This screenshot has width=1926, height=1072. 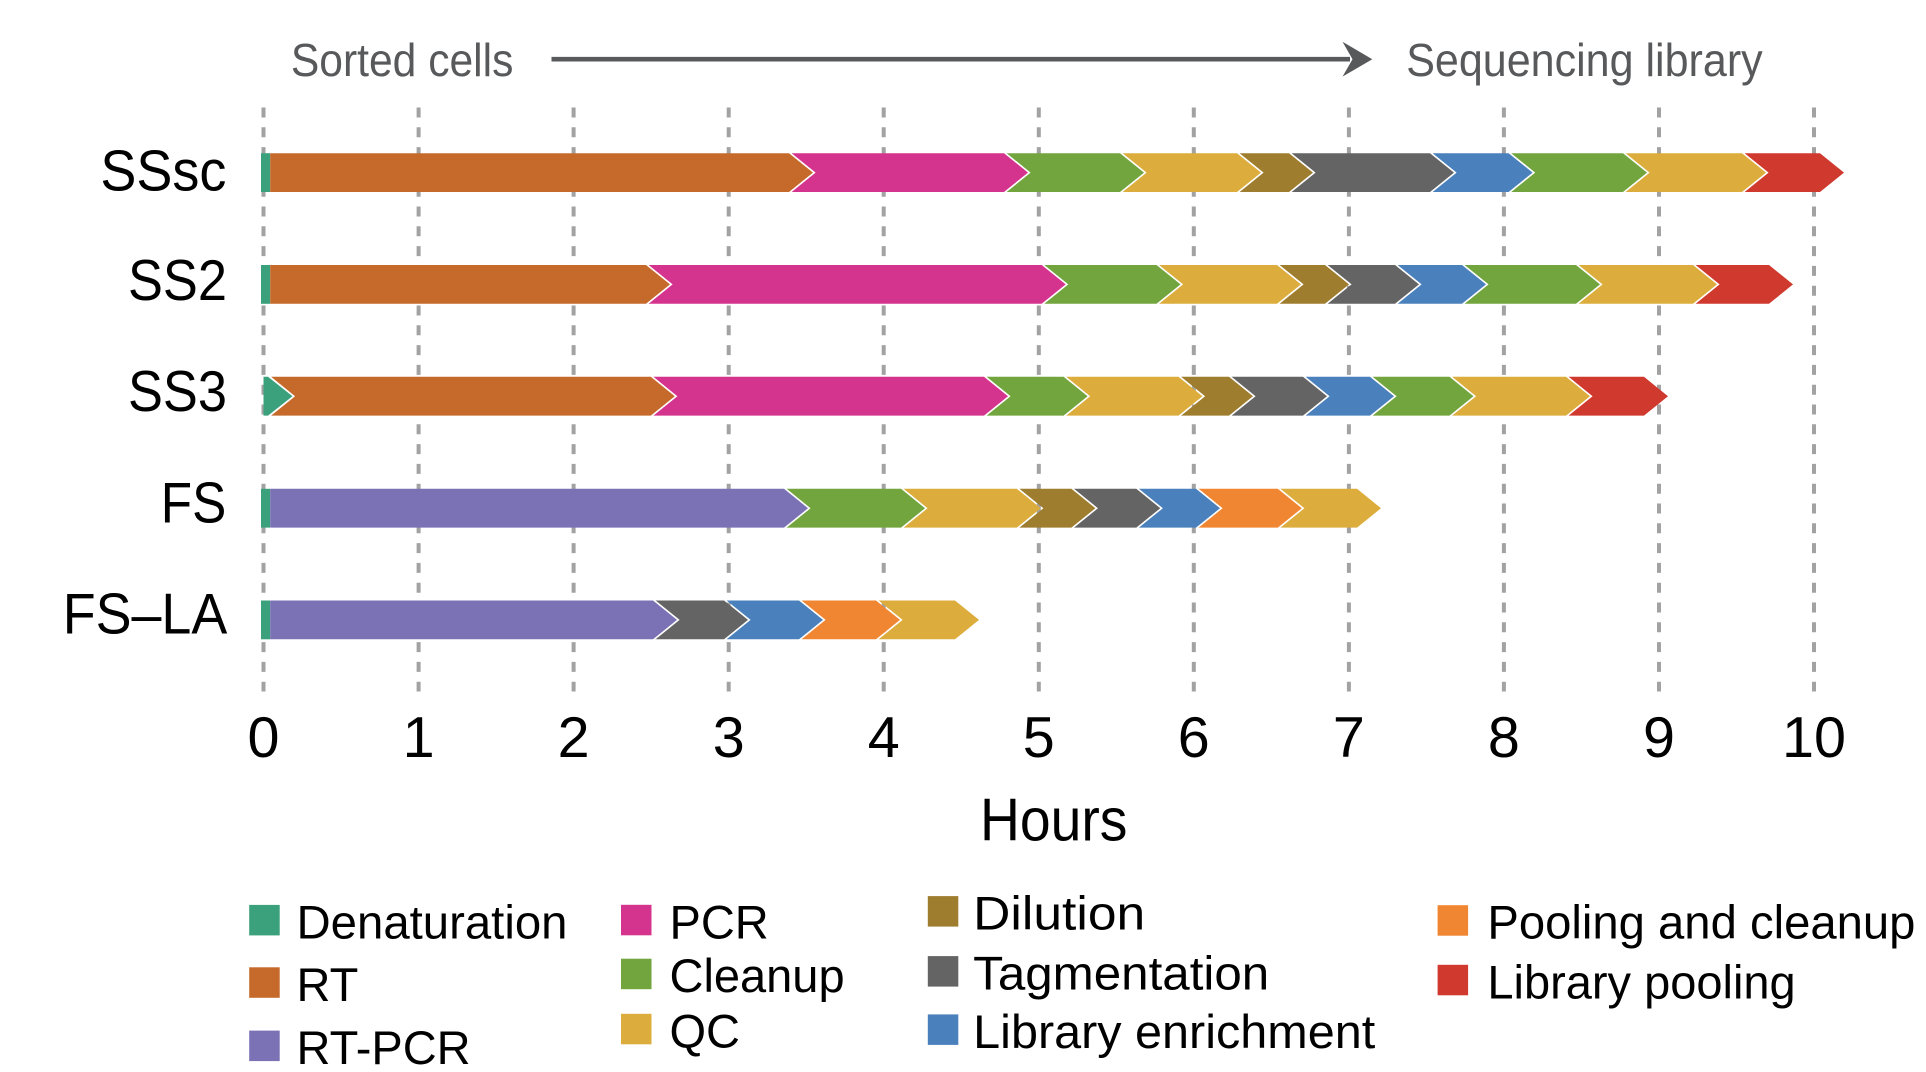 I want to click on svg-text: Library pooling, so click(x=1641, y=981).